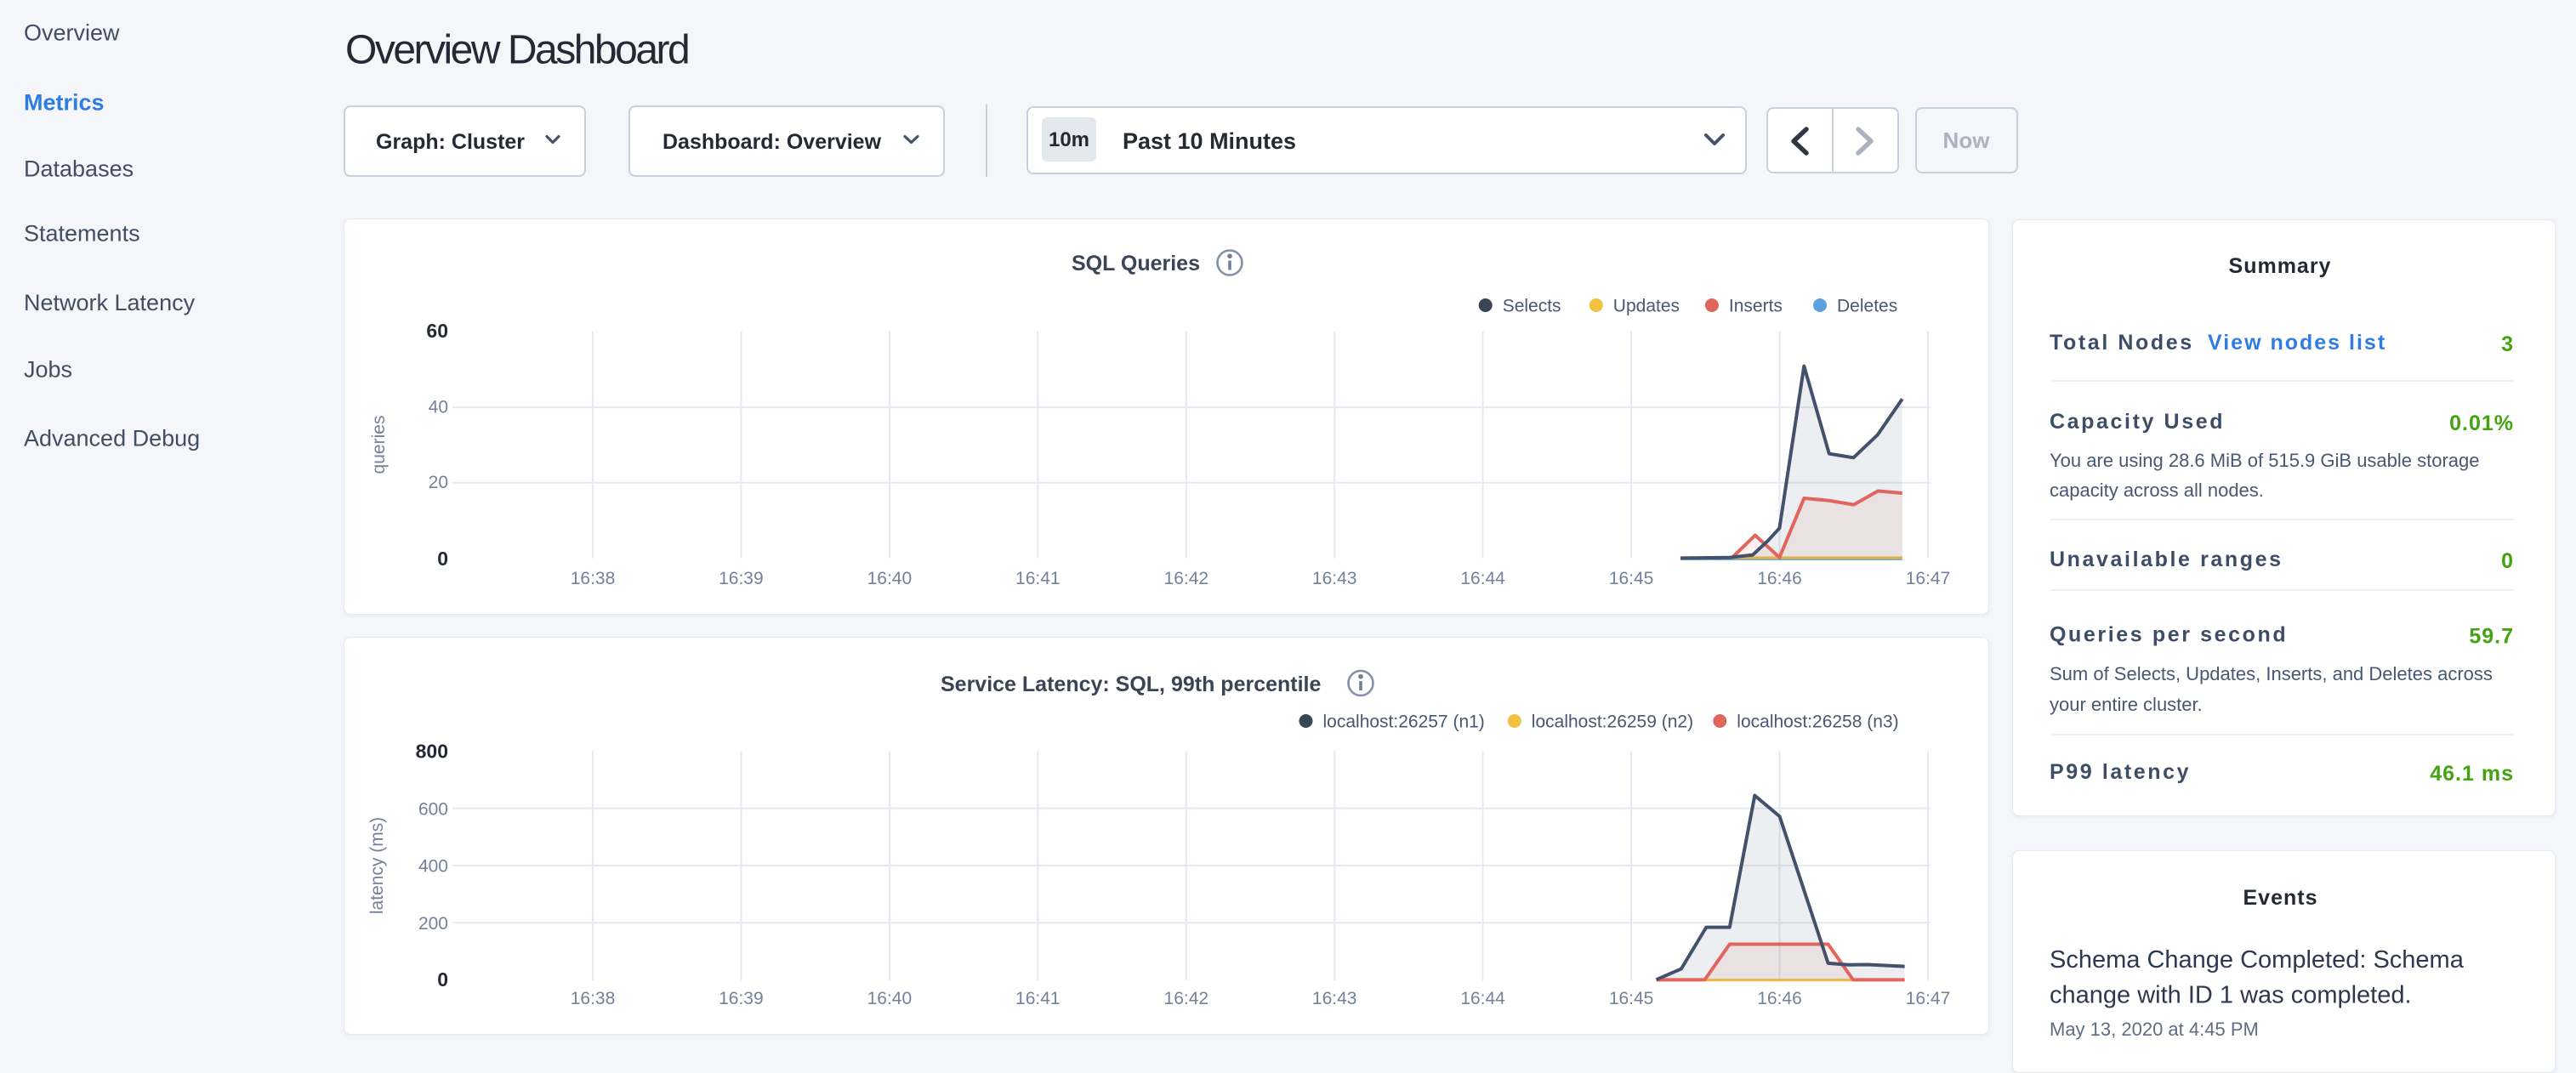 Image resolution: width=2576 pixels, height=1073 pixels. Describe the element at coordinates (64, 103) in the screenshot. I see `svg-text: Metrics` at that location.